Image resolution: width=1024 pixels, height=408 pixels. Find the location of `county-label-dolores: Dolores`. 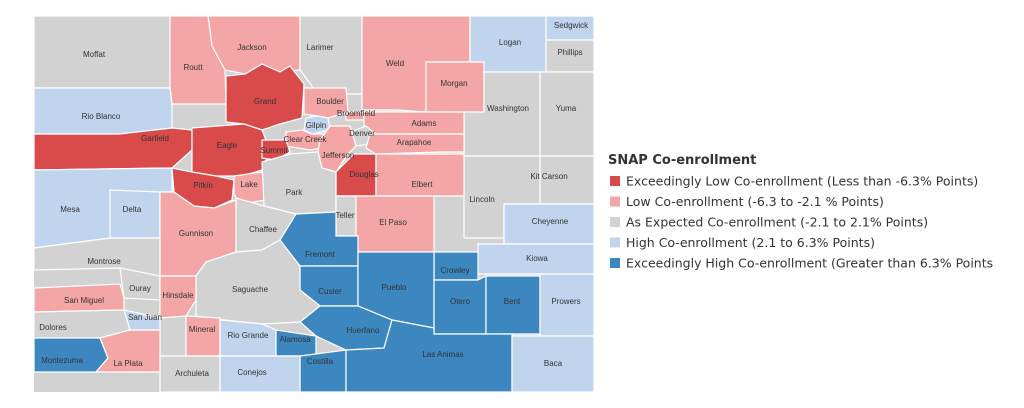

county-label-dolores: Dolores is located at coordinates (53, 327).